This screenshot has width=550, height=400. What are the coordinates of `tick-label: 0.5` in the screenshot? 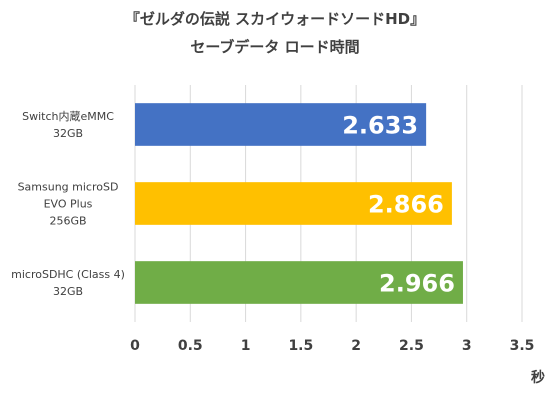 It's located at (190, 346).